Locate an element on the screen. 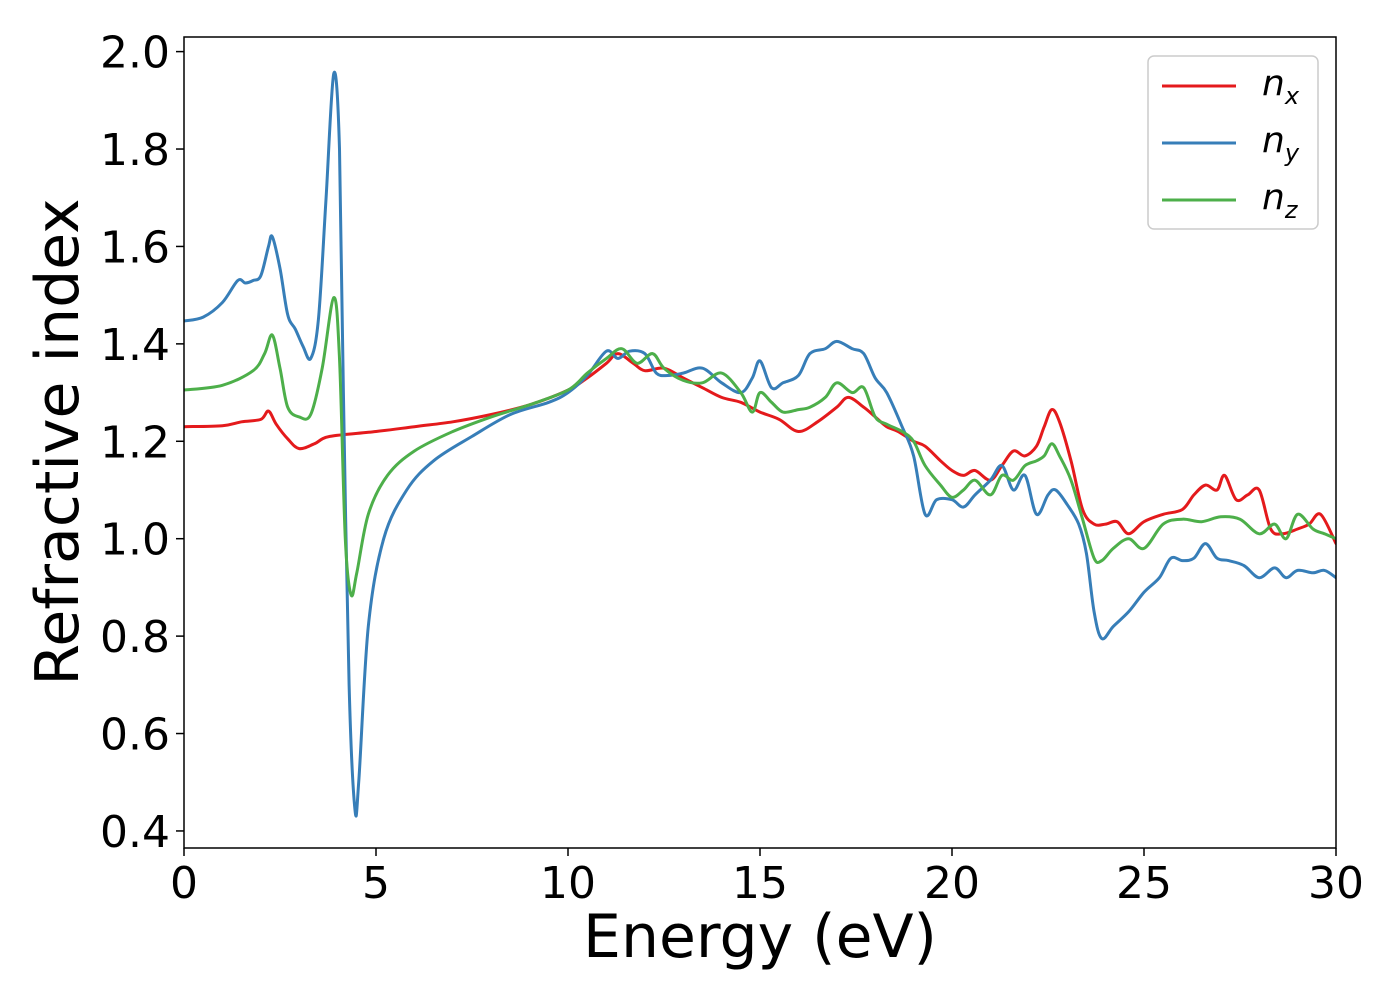 The width and height of the screenshot is (1400, 1000). y-tick-label: 1.2 is located at coordinates (135, 442).